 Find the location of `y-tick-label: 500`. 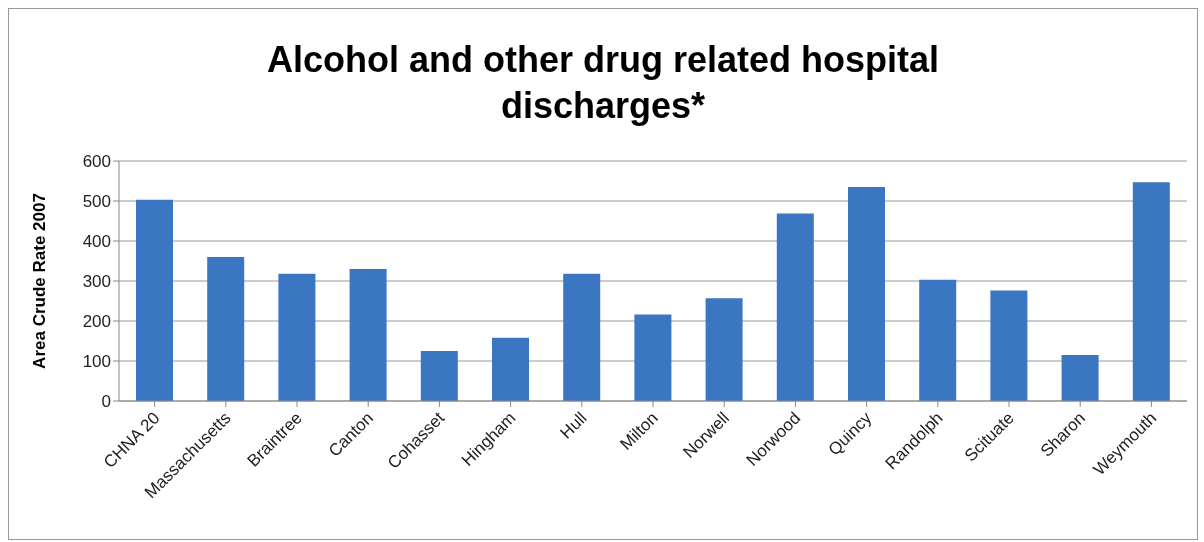

y-tick-label: 500 is located at coordinates (96, 202).